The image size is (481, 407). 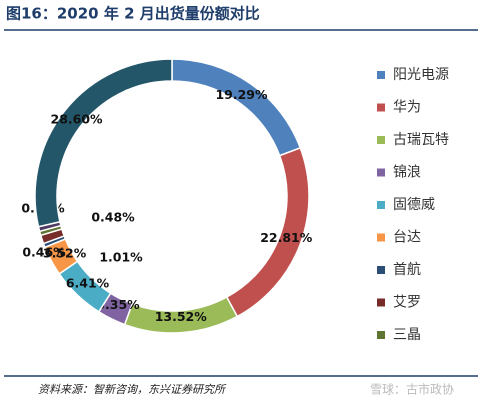 What do you see at coordinates (132, 389) in the screenshot?
I see `source-note: 资料来源：智新咨询，东兴证券研究所` at bounding box center [132, 389].